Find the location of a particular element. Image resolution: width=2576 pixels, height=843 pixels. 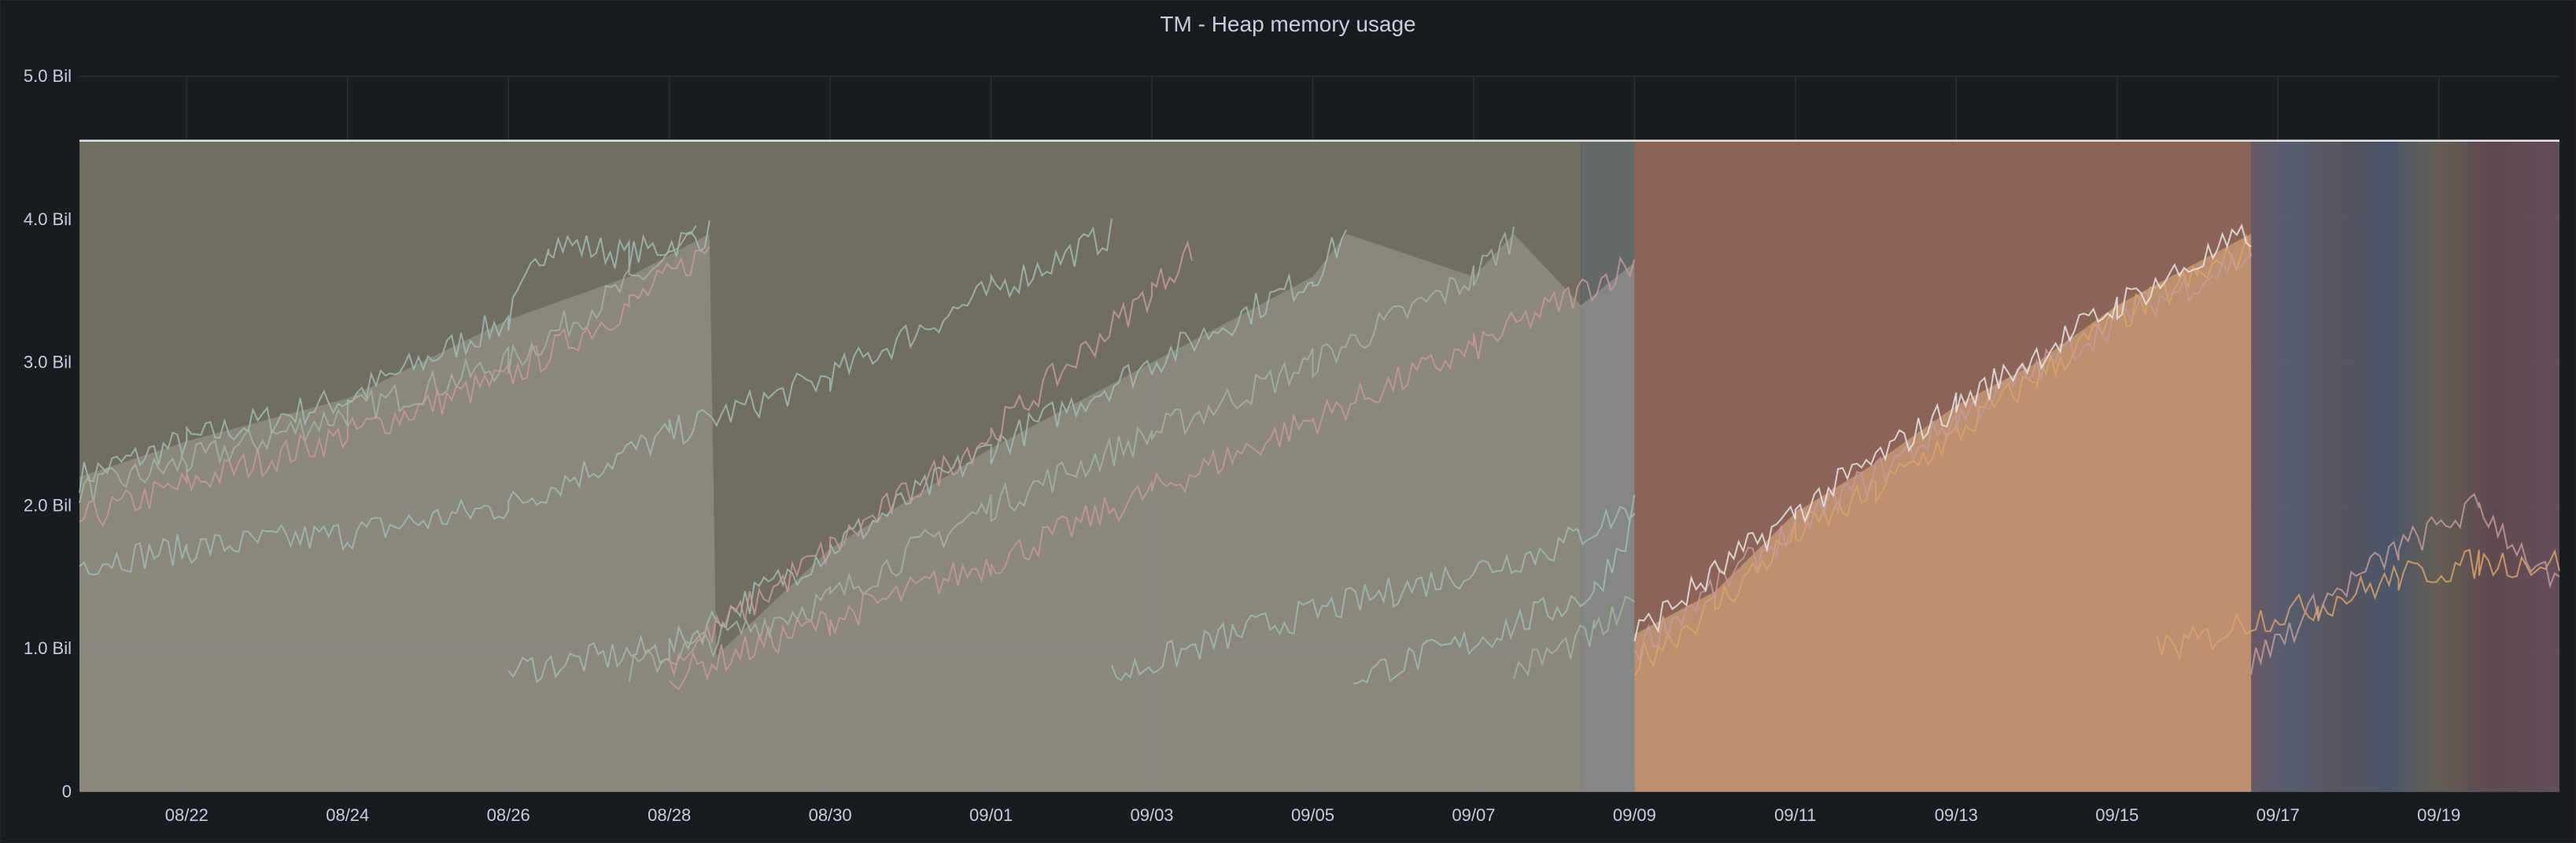

y-axis: 0 1.0 Bil 2.0 Bil 3.0 Bil 4.0 Bil 5.0 Bil is located at coordinates (48, 433).